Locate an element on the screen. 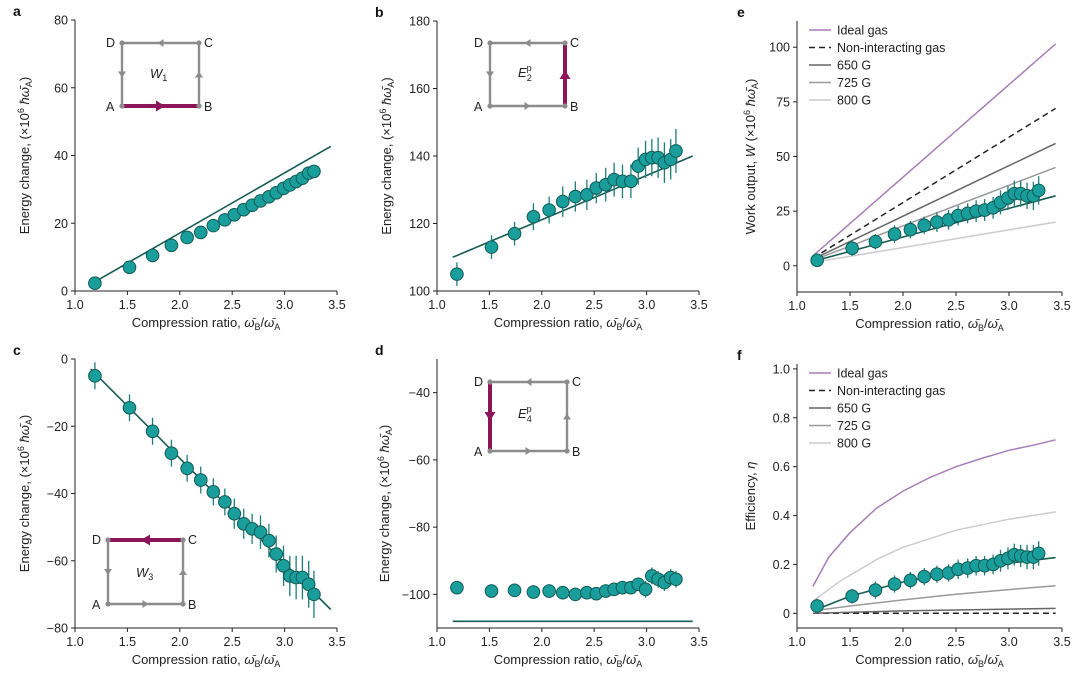  x-tick-label: 2.5 is located at coordinates (232, 642).